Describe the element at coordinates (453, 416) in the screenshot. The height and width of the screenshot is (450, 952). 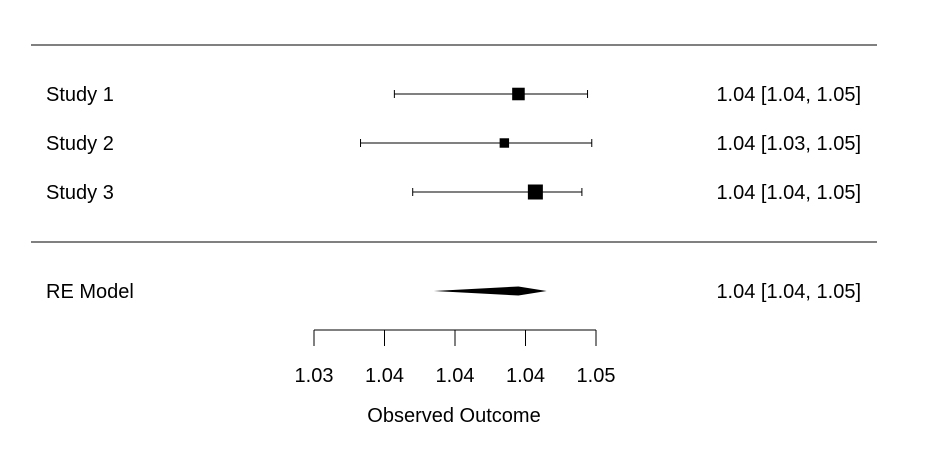
I see `x-axis-label: Observed Outcome` at that location.